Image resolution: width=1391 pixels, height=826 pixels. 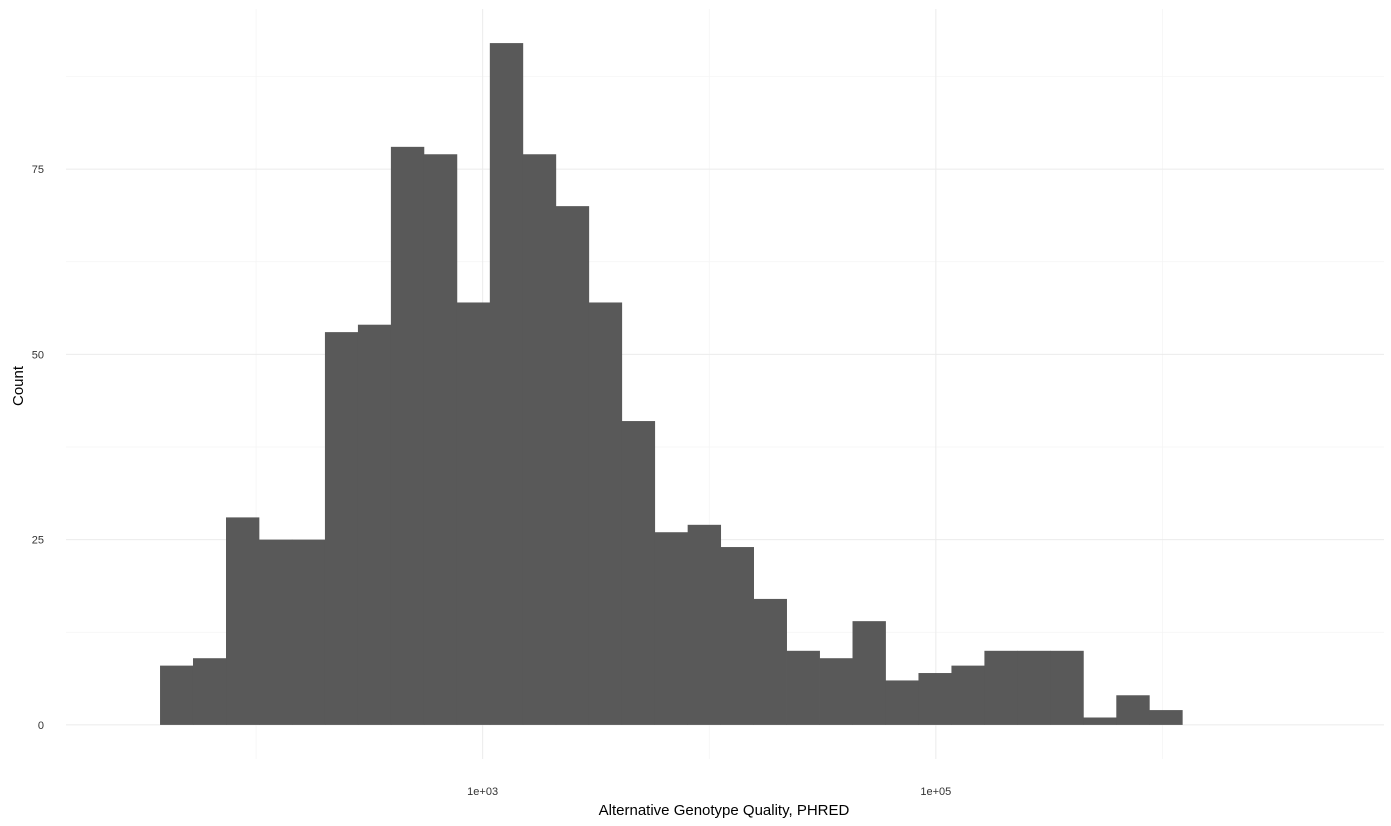 I want to click on y-tick-label: 0, so click(x=41, y=726).